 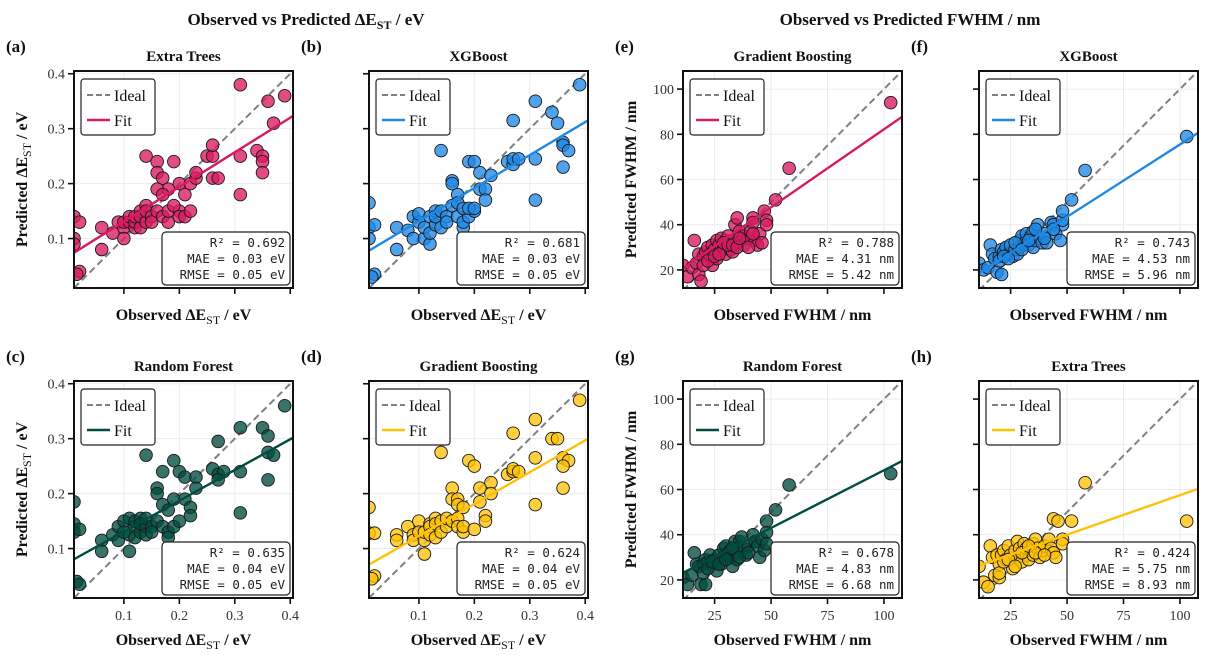 What do you see at coordinates (667, 226) in the screenshot?
I see `y-tick-label: 40` at bounding box center [667, 226].